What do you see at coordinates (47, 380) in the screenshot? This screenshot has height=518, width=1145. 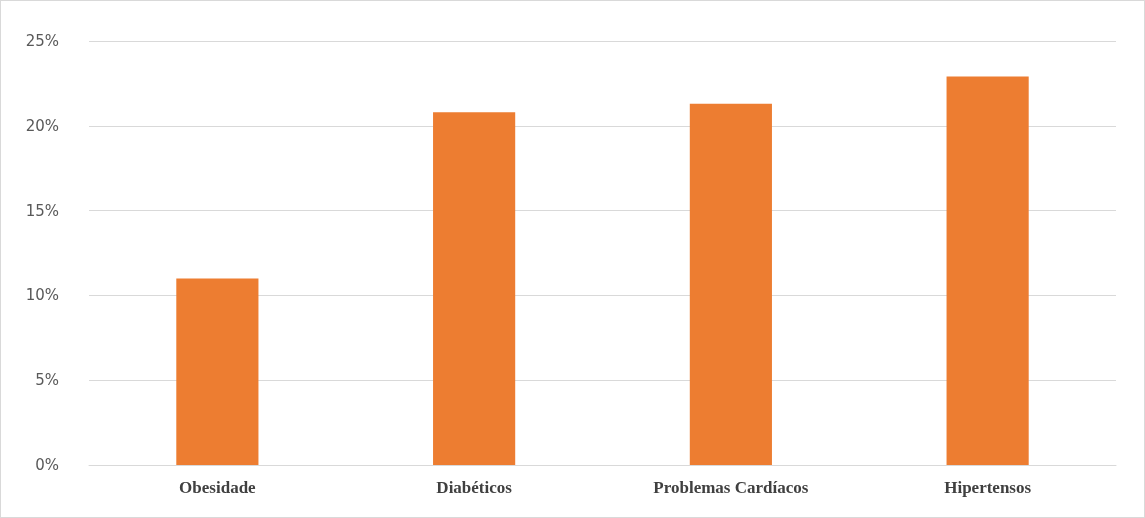 I see `y-tick-label: 5%` at bounding box center [47, 380].